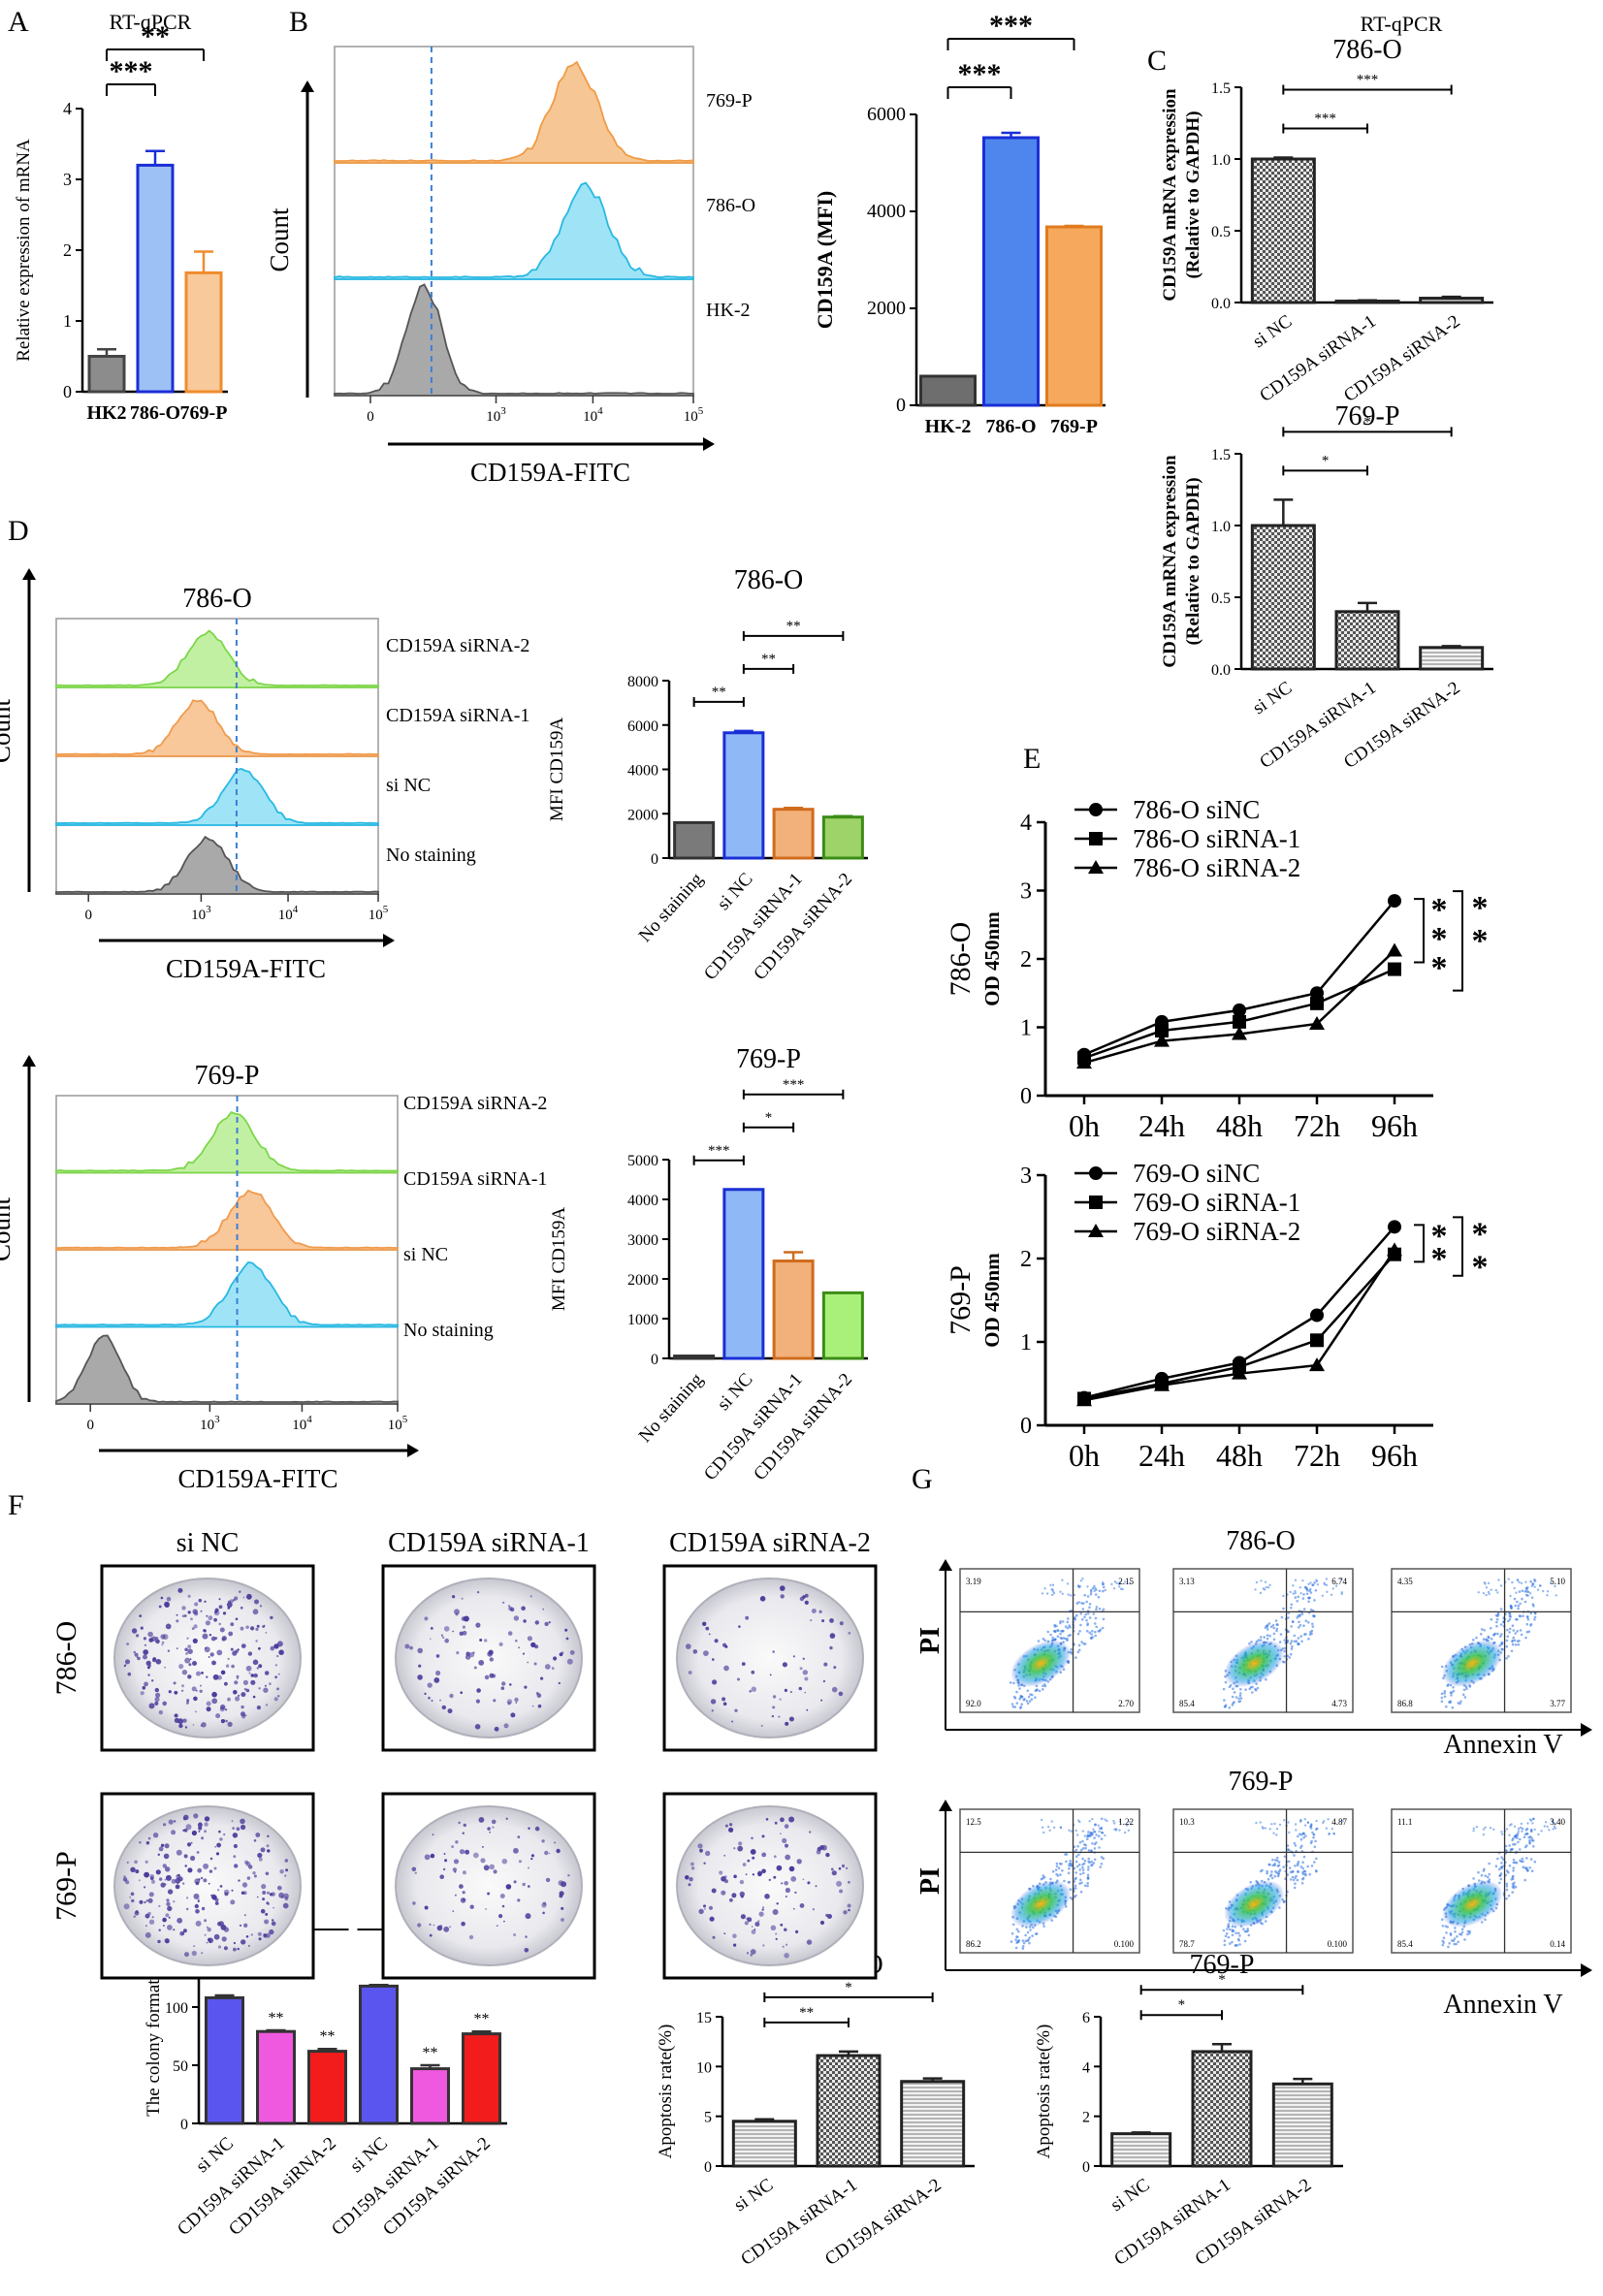 The image size is (1603, 2296). Describe the element at coordinates (642, 771) in the screenshot. I see `y-tick-label: 4000` at that location.